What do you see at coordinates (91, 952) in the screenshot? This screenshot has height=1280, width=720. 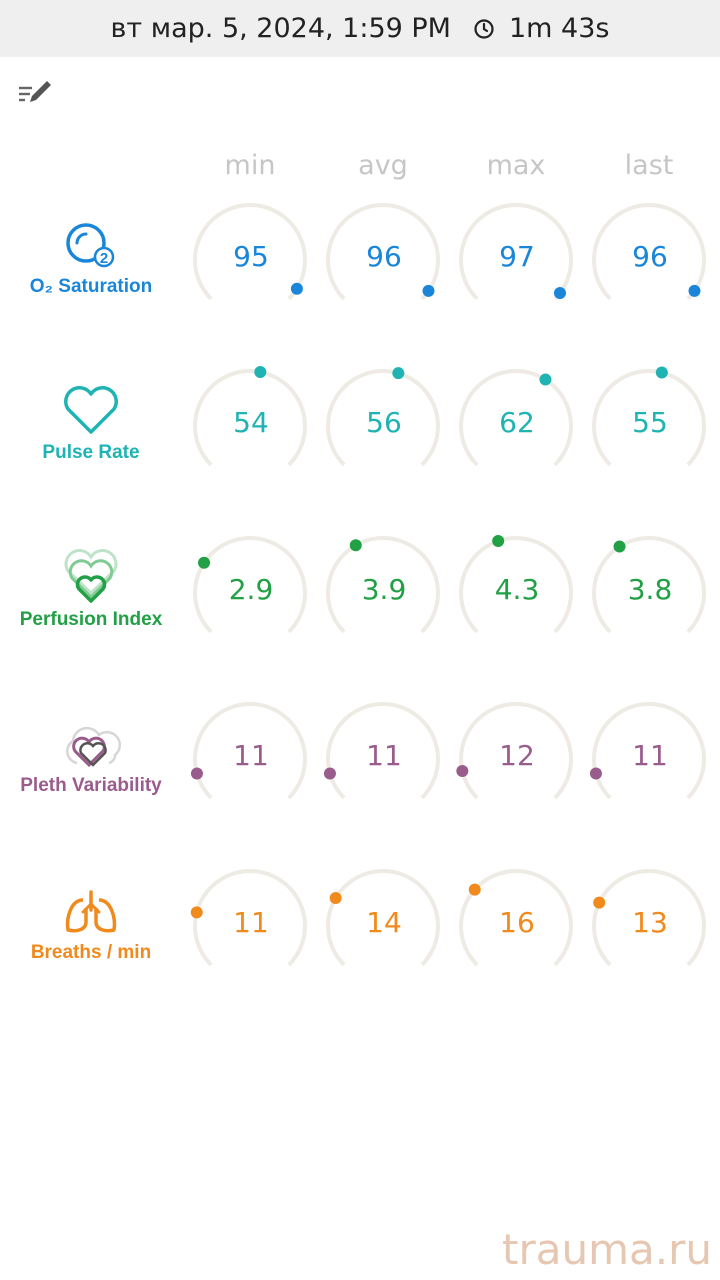 I see `metric-name: Breaths / min` at bounding box center [91, 952].